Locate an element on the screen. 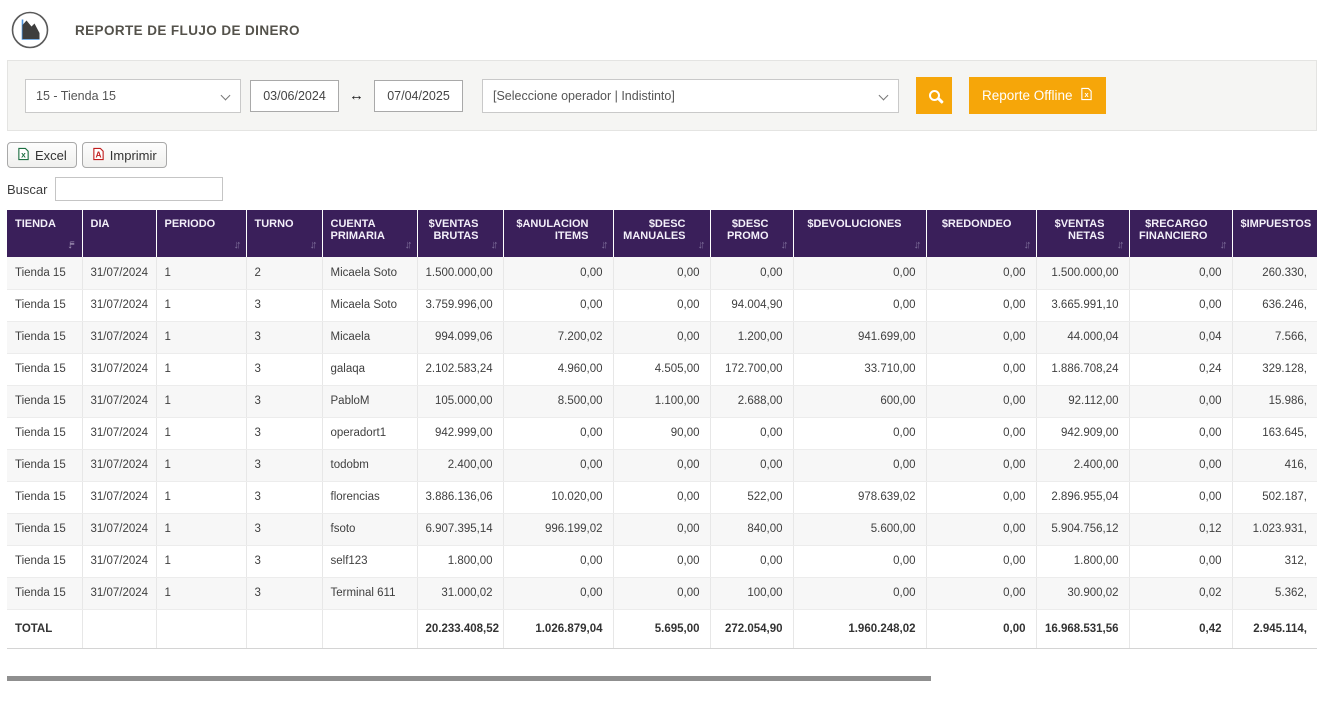 The height and width of the screenshot is (715, 1324). column-header-8: $DESC PROMO ↓↑ is located at coordinates (752, 233).